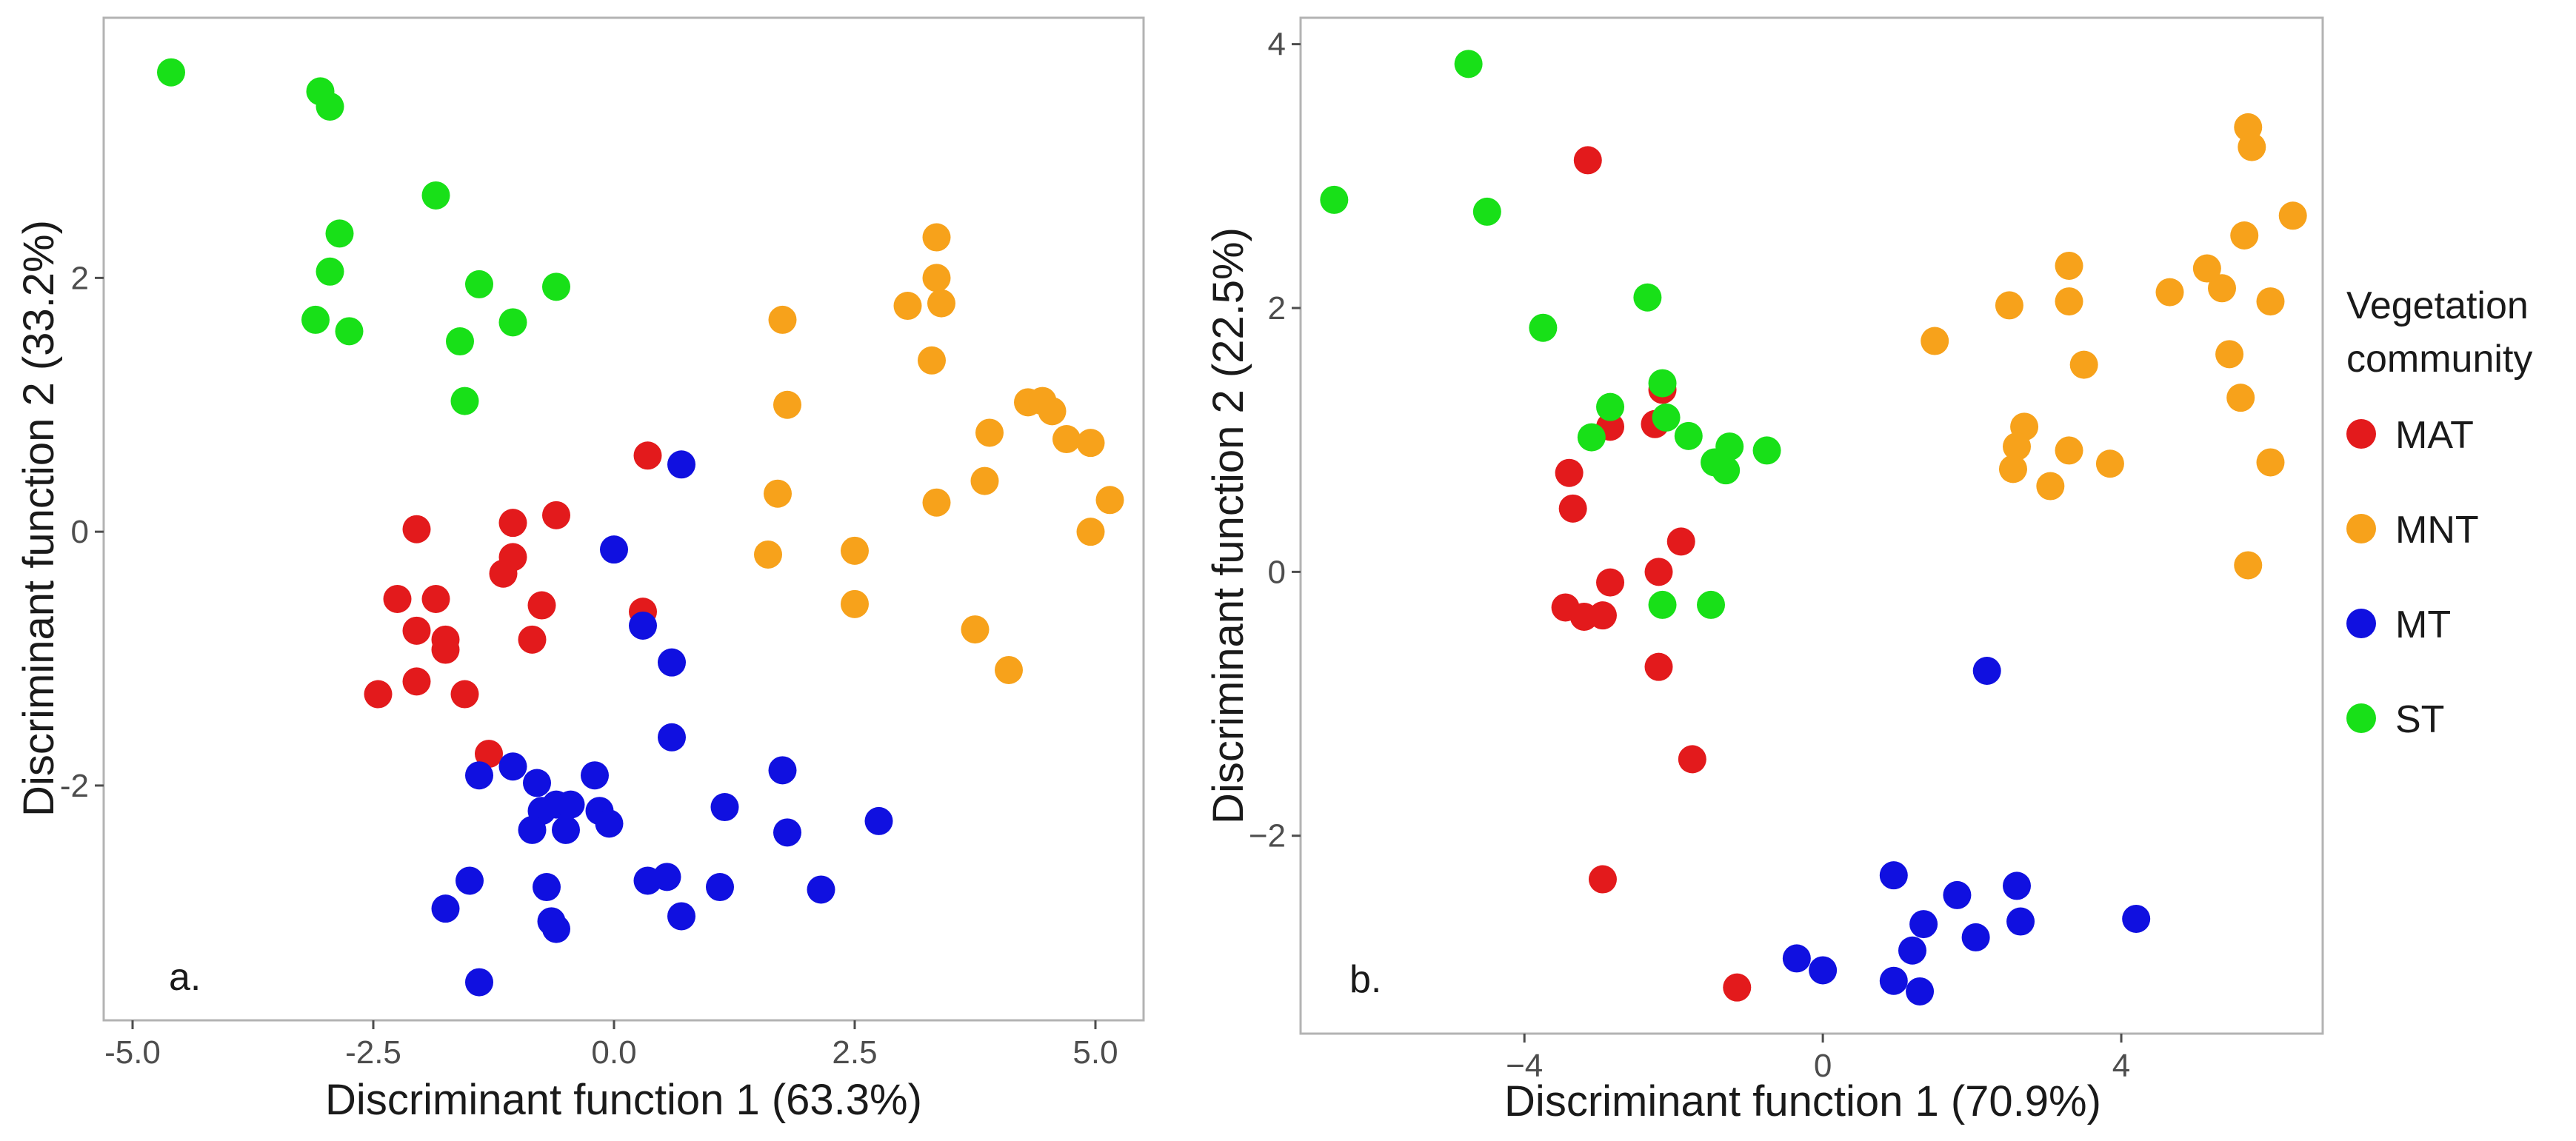  Describe the element at coordinates (613, 1052) in the screenshot. I see `panel-a-x-tick-label: 0.0` at that location.